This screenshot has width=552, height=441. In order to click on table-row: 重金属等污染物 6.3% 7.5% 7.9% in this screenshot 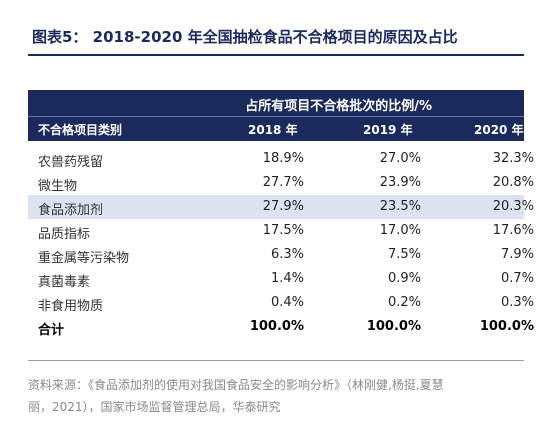, I will do `click(281, 255)`.